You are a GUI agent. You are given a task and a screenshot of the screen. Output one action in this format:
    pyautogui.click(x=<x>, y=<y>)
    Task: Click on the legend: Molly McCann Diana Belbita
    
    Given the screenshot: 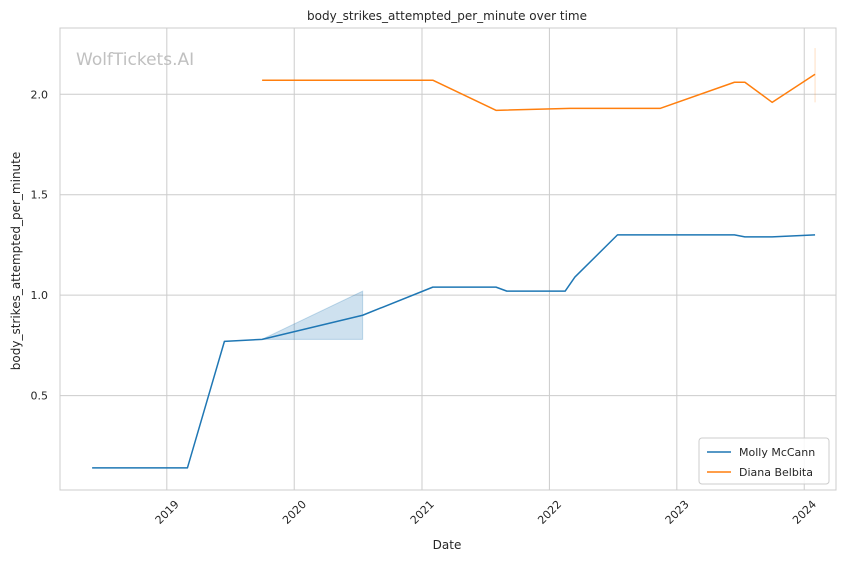 What is the action you would take?
    pyautogui.click(x=764, y=461)
    